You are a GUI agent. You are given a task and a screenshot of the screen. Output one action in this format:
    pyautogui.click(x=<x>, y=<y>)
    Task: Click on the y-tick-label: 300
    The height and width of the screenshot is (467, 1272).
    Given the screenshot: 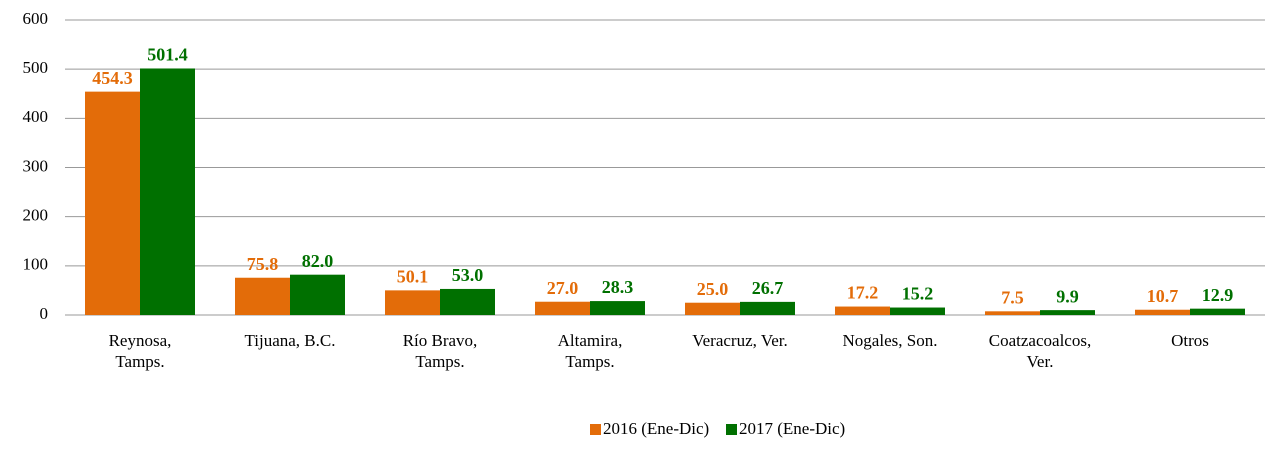 What is the action you would take?
    pyautogui.click(x=36, y=165)
    